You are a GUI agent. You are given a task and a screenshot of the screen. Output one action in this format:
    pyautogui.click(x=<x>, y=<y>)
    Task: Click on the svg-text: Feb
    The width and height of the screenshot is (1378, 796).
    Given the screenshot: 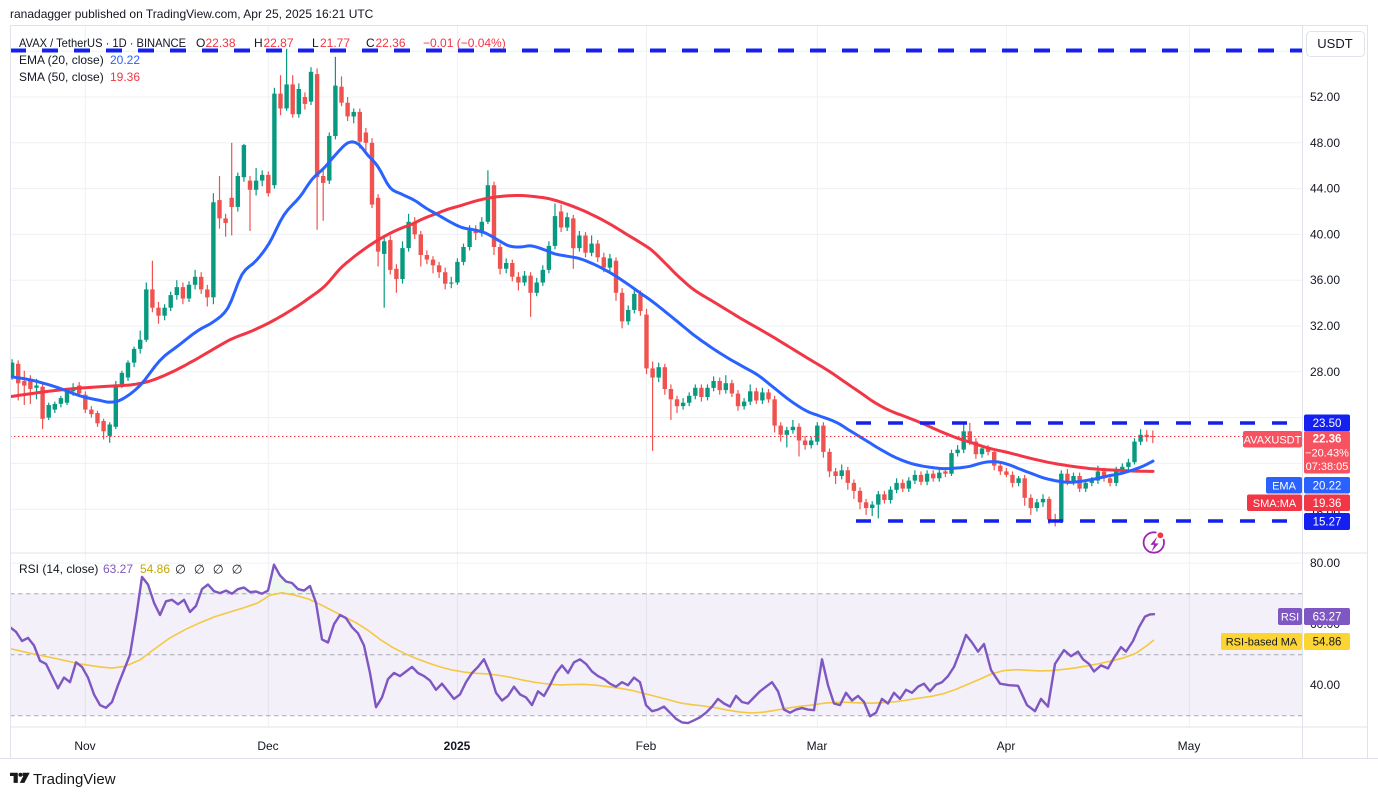 What is the action you would take?
    pyautogui.click(x=646, y=746)
    